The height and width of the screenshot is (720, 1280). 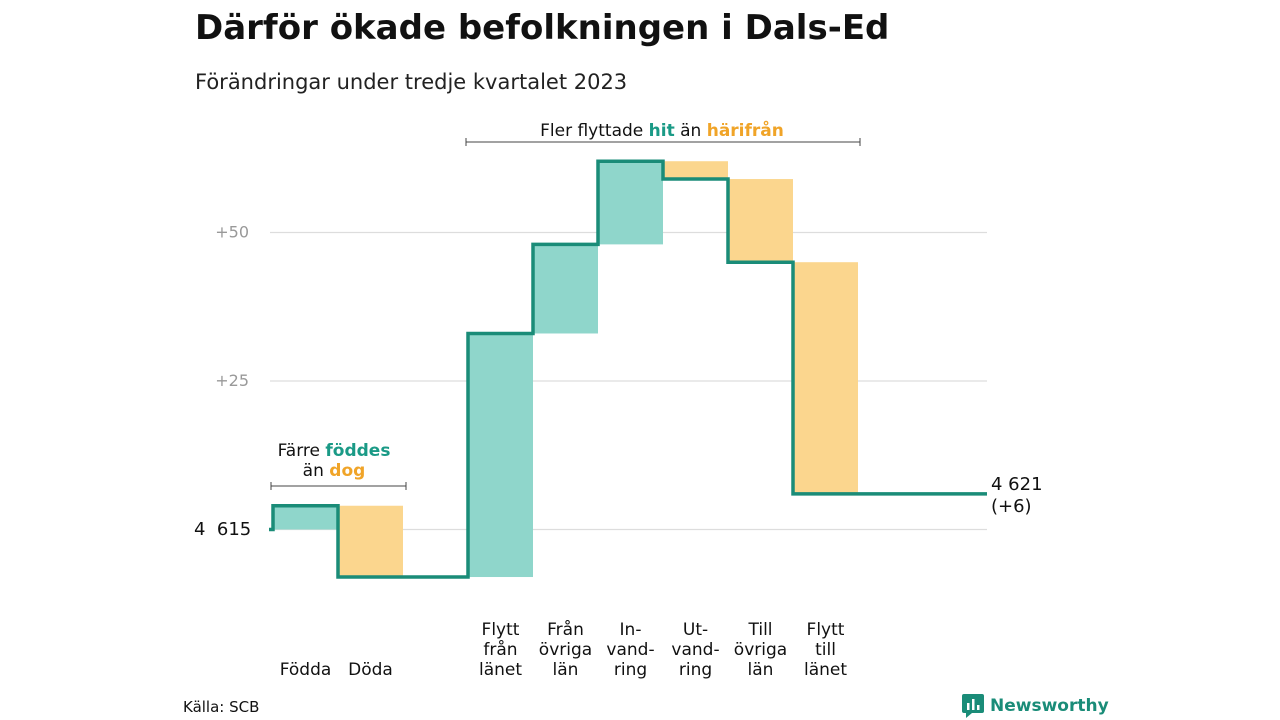 I want to click on chart-title: Därför ökade befolkningen i Dals-Ed, so click(x=542, y=28).